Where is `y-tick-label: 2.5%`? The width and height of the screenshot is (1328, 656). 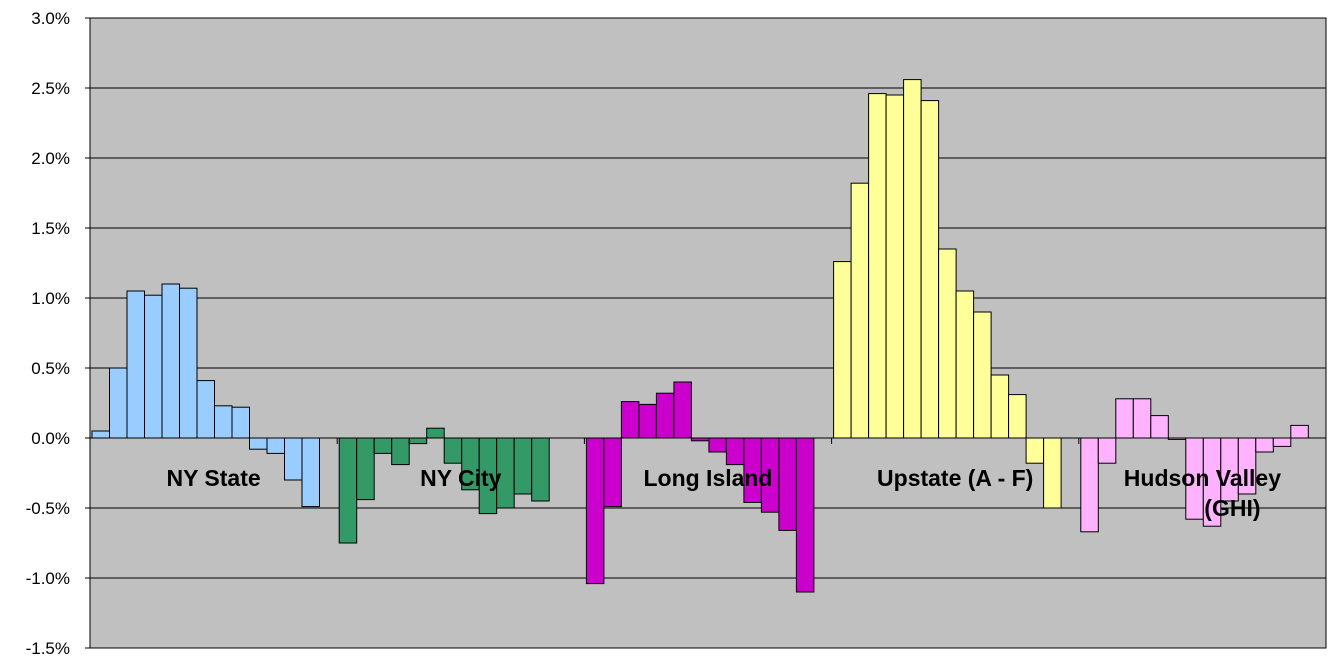 y-tick-label: 2.5% is located at coordinates (50, 88).